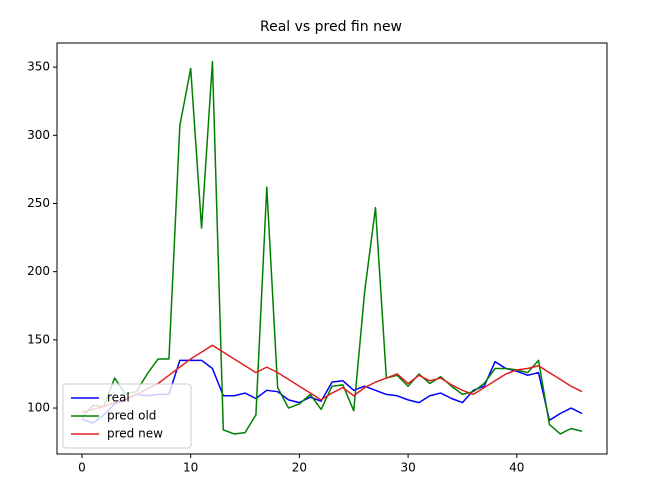 The image size is (645, 490). I want to click on y-tick-label: 250, so click(38, 203).